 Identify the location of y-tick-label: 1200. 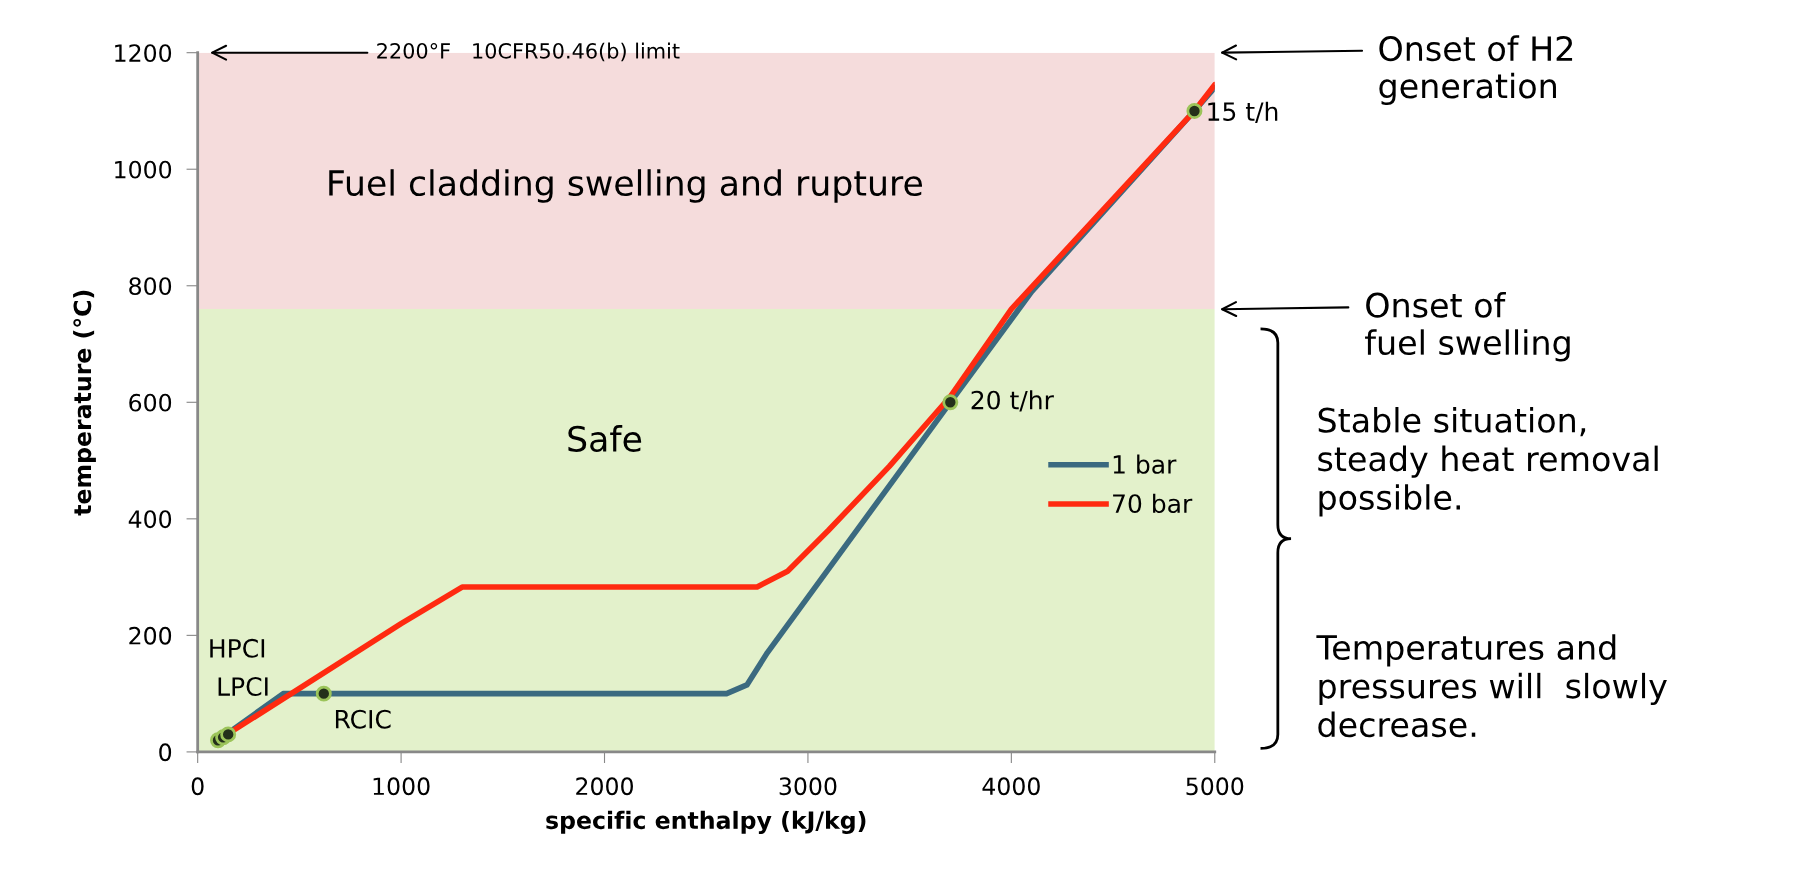
(143, 53).